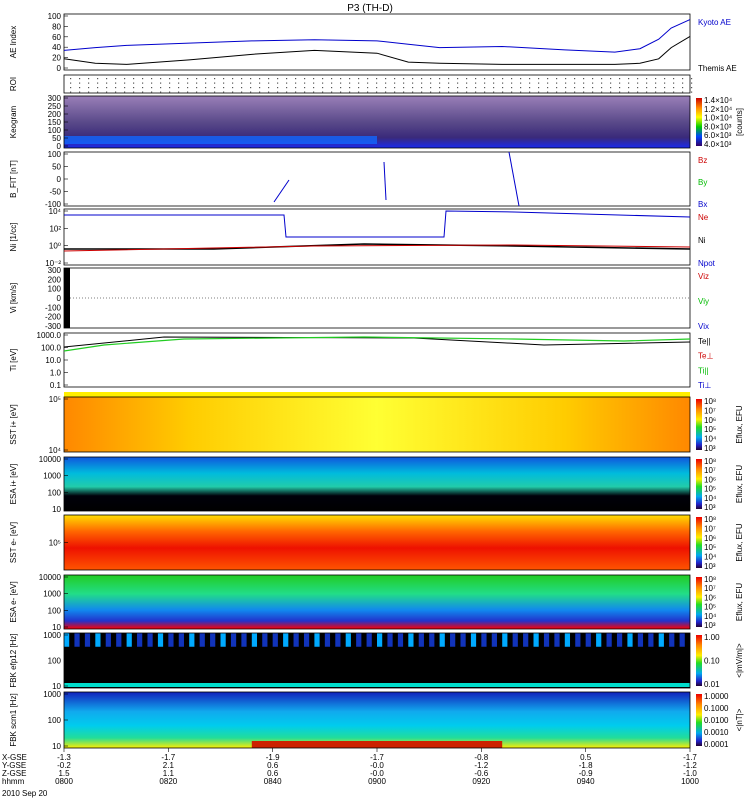 The height and width of the screenshot is (800, 750). Describe the element at coordinates (718, 144) in the screenshot. I see `keogram-colorbar-tick: 4.0×10³` at that location.